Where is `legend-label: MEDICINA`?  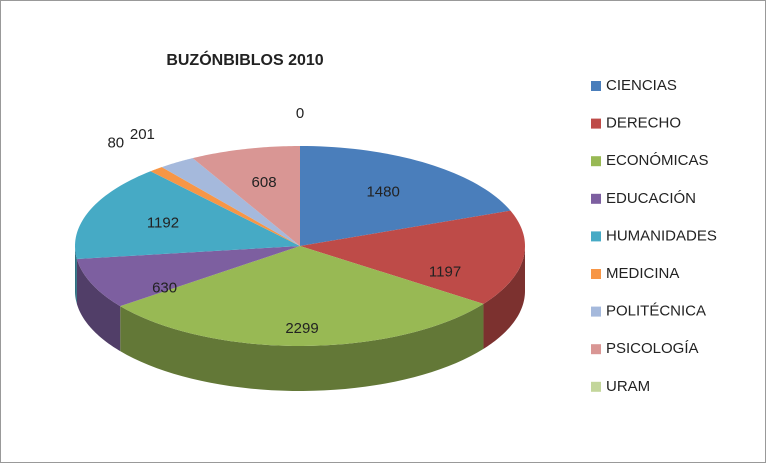
legend-label: MEDICINA is located at coordinates (642, 273).